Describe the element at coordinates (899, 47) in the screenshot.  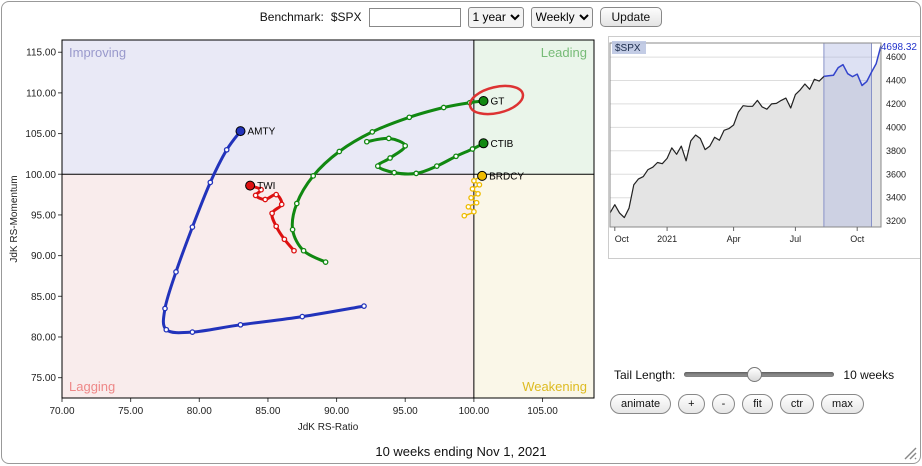
I see `svg-text: 4698.32` at that location.